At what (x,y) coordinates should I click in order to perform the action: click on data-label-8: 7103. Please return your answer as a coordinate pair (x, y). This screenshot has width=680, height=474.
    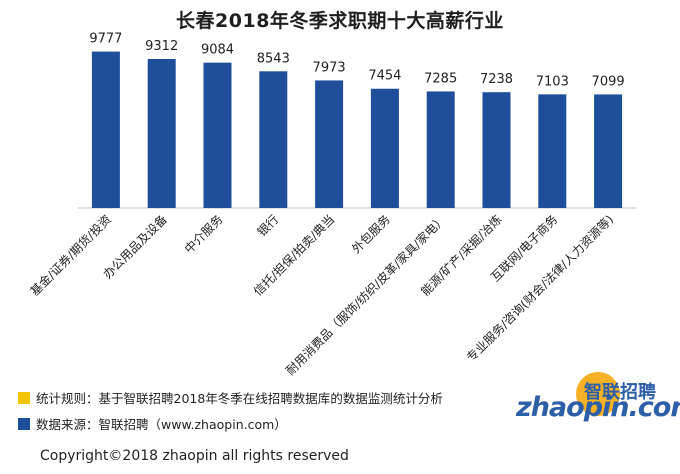
    Looking at the image, I should click on (552, 81).